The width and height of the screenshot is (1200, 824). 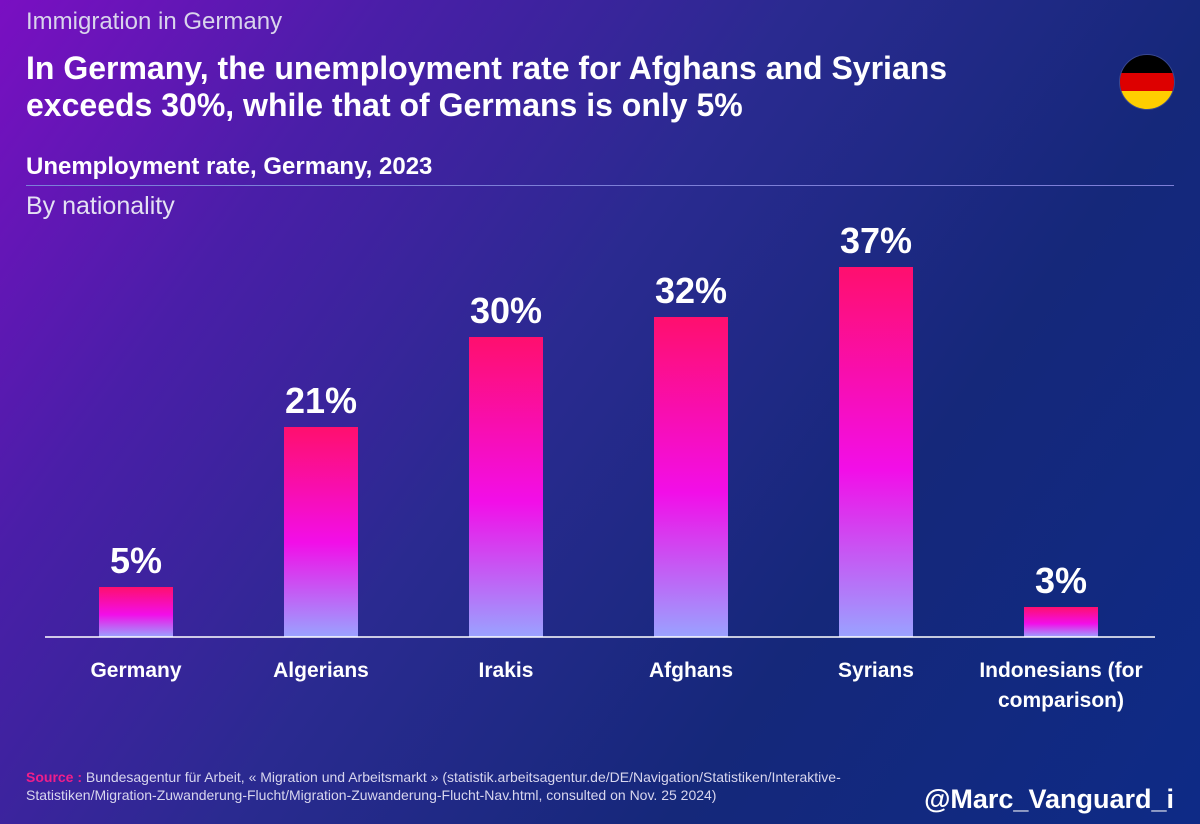 What do you see at coordinates (1147, 100) in the screenshot?
I see `flag-stripe-gold` at bounding box center [1147, 100].